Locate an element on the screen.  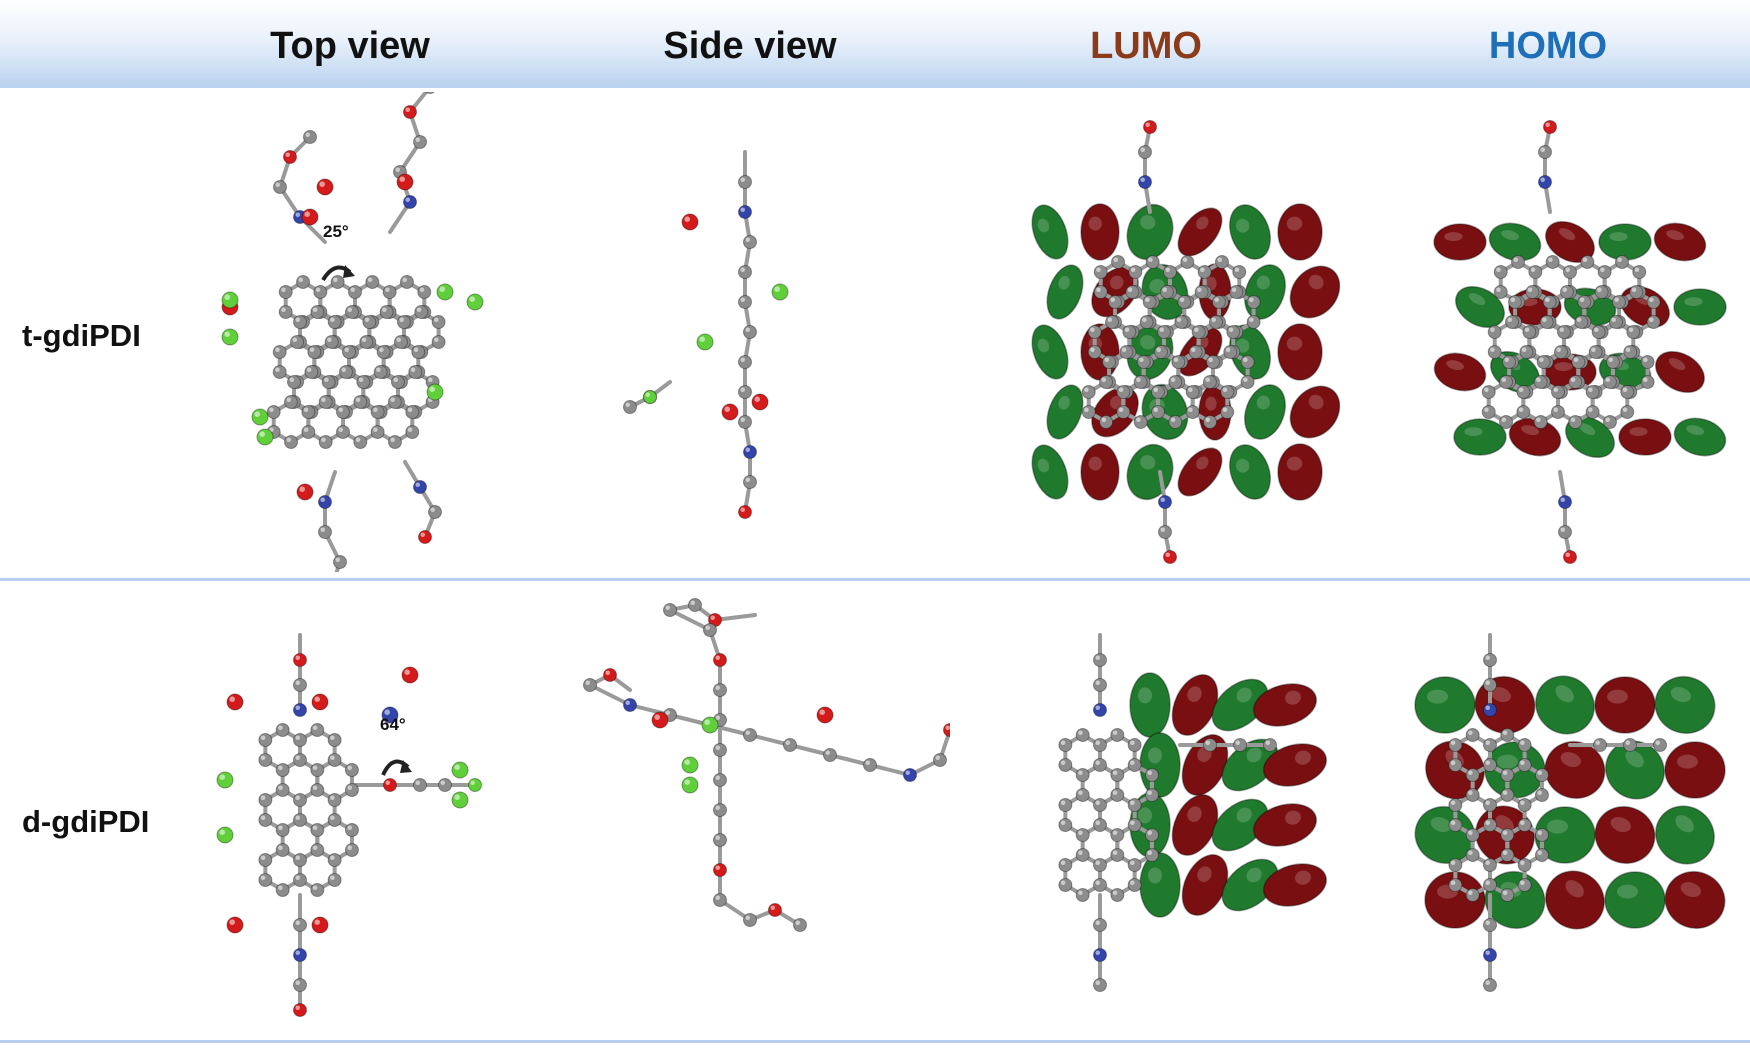
t-gdipdi-top-view-model: 25° is located at coordinates (352, 332).